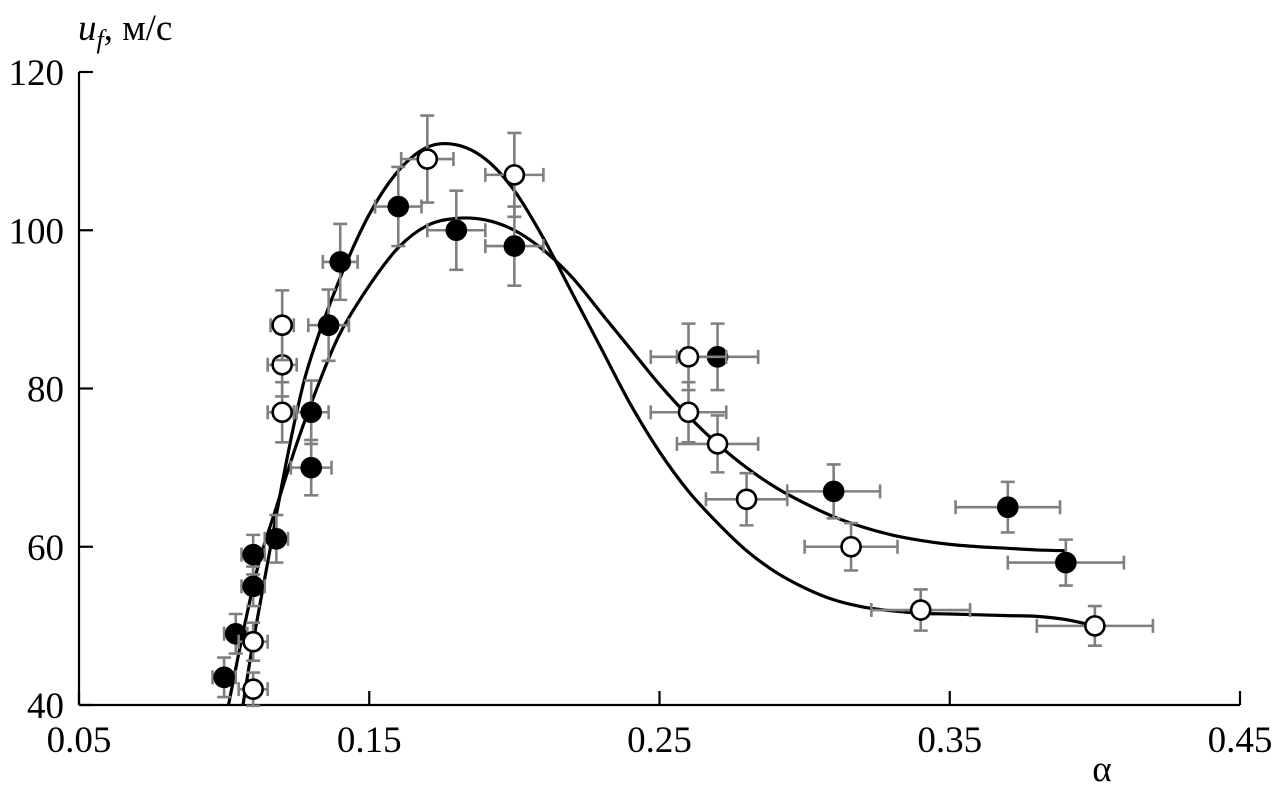 Image resolution: width=1282 pixels, height=793 pixels. I want to click on y-axis-var: u, so click(87, 28).